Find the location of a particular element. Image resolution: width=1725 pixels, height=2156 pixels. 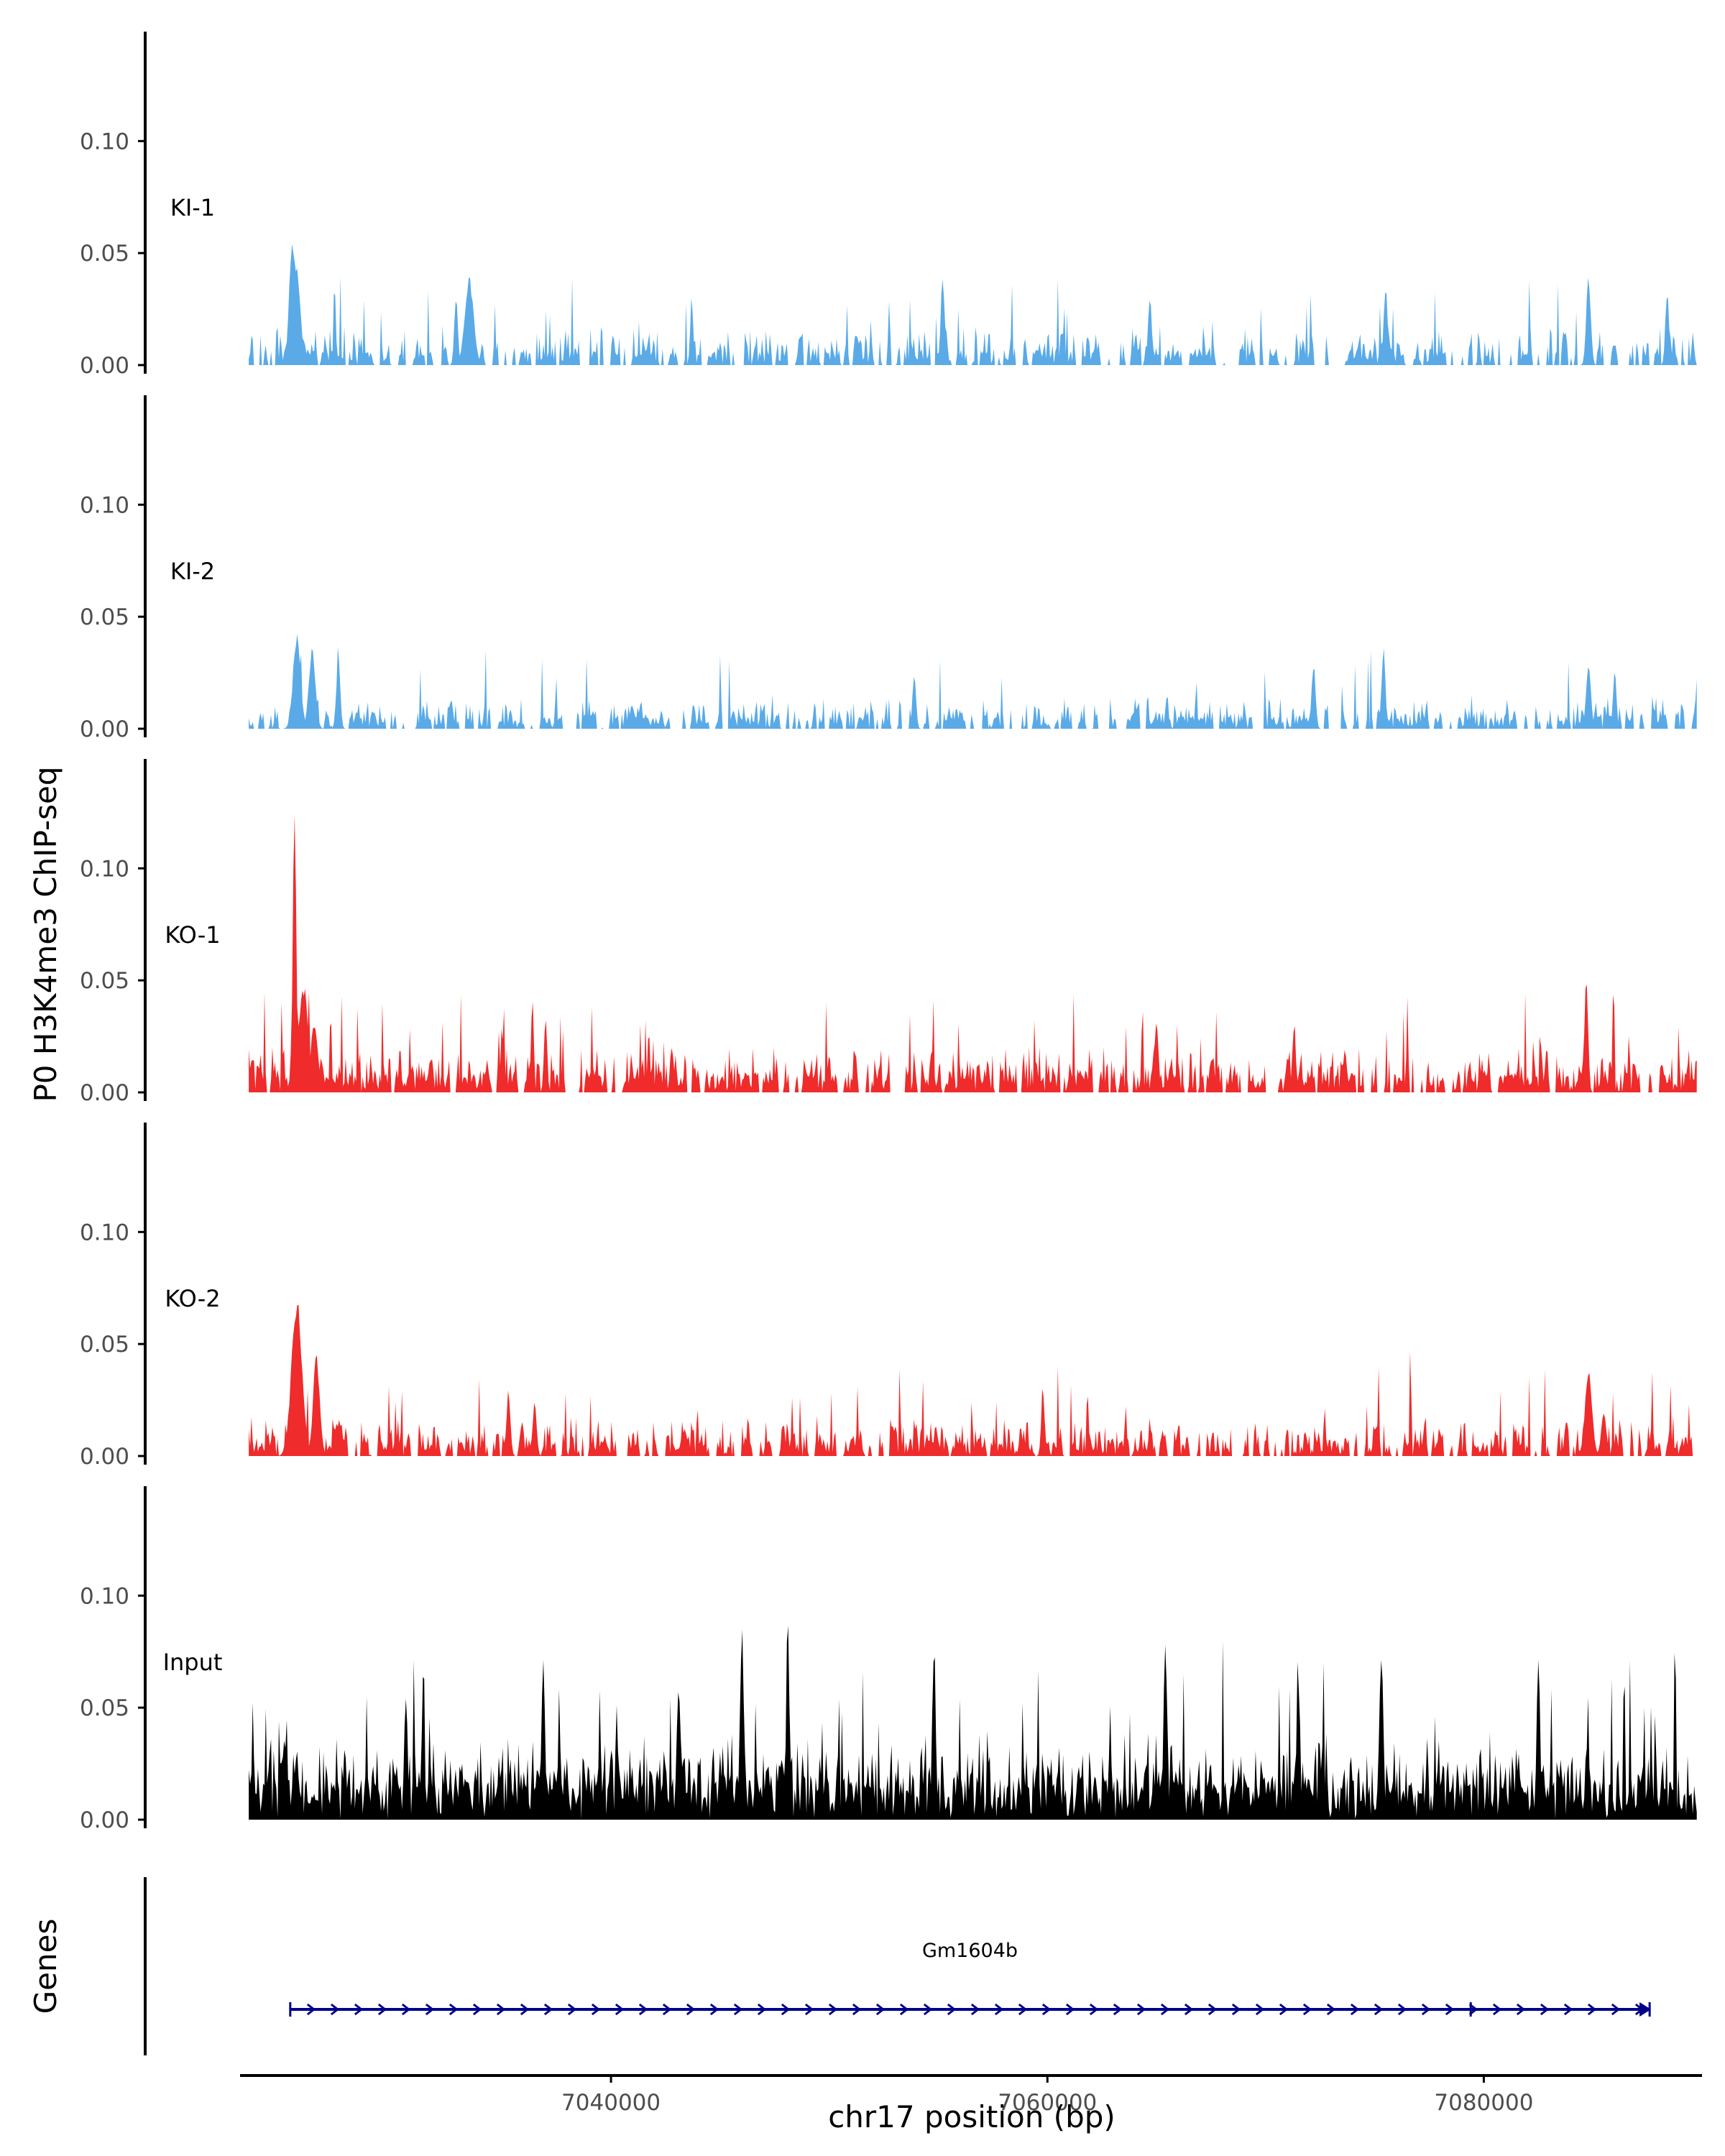

track-label: KO-2 is located at coordinates (192, 1299).